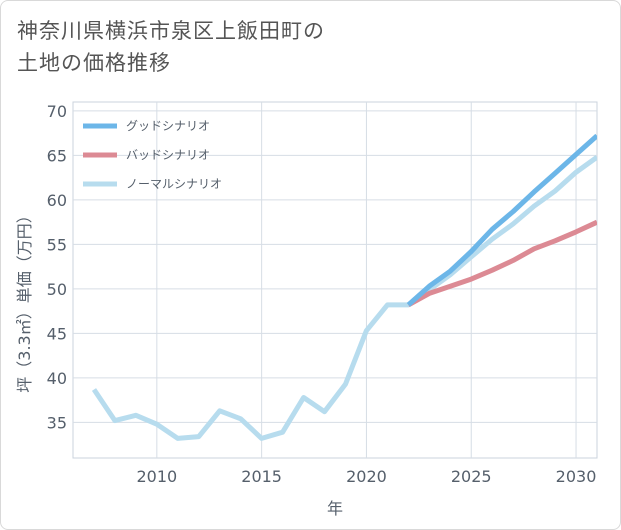 This screenshot has width=621, height=530. What do you see at coordinates (24, 299) in the screenshot?
I see `y-axis-label: 坪（3.3㎡）単価（万円）` at bounding box center [24, 299].